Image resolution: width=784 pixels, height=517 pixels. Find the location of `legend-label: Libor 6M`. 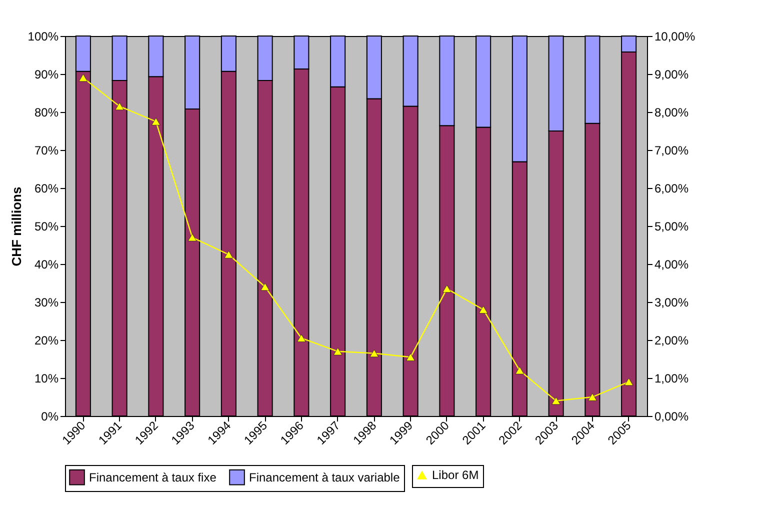

legend-label: Libor 6M is located at coordinates (455, 475).